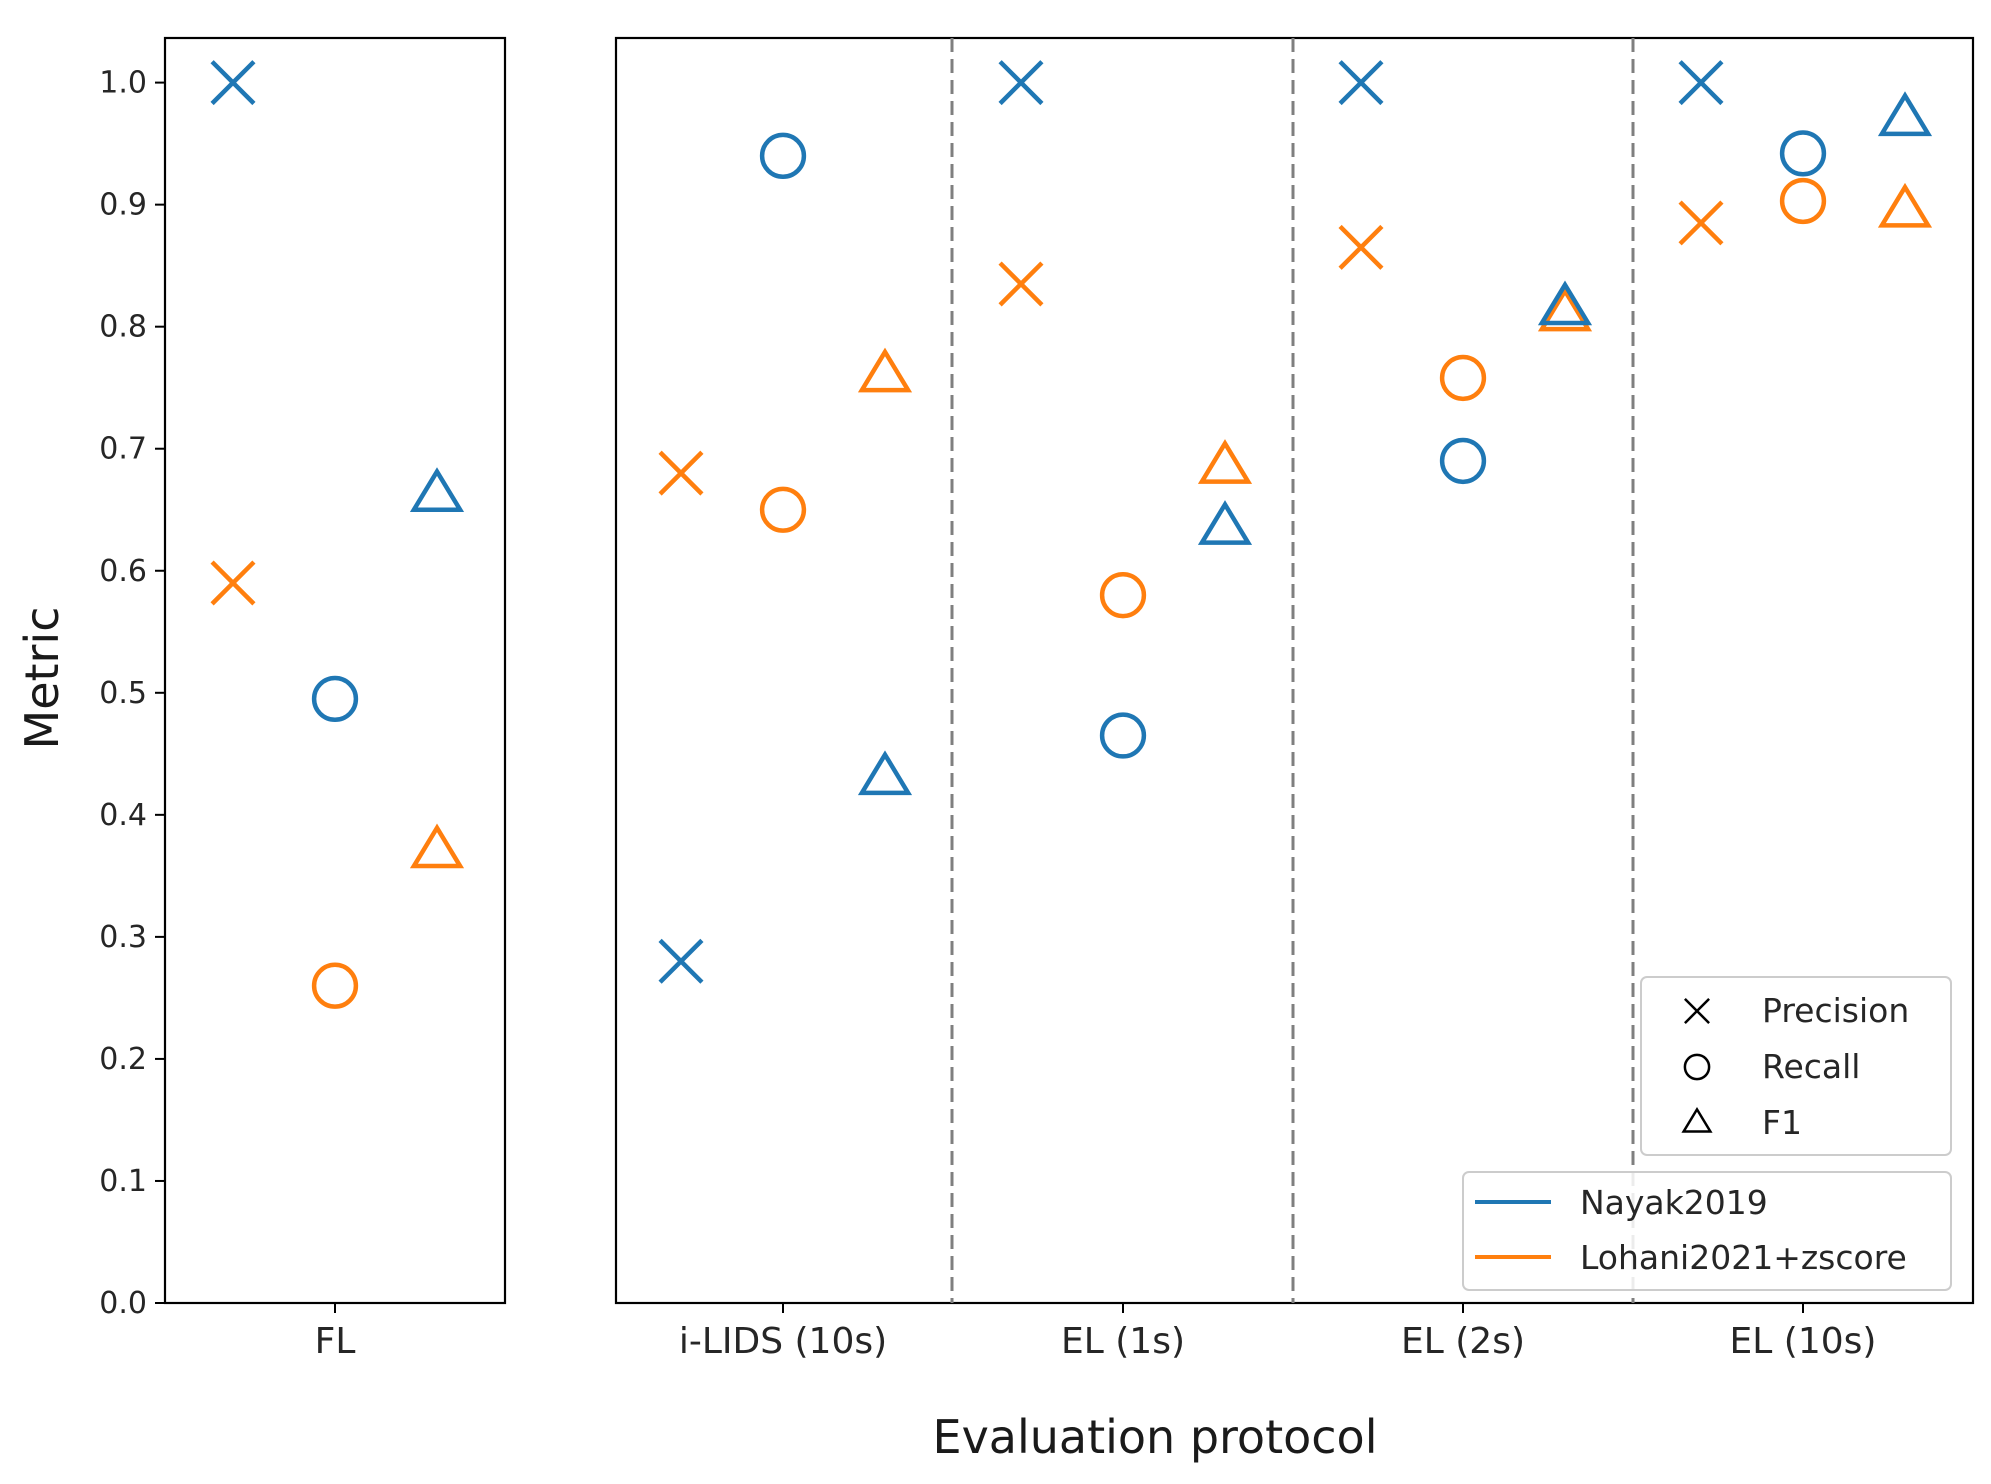  Describe the element at coordinates (123, 815) in the screenshot. I see `y-tick-label: 0.4` at that location.